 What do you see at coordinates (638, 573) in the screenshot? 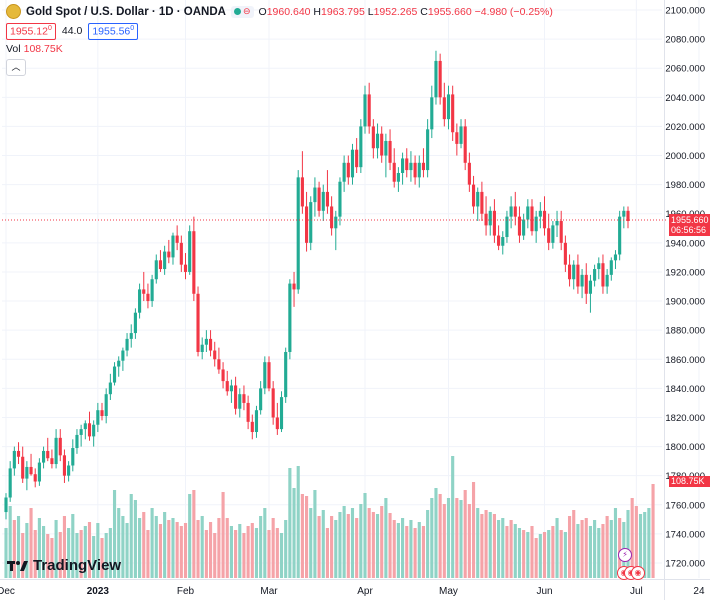
I see `flag-event-icon: ◉` at bounding box center [638, 573].